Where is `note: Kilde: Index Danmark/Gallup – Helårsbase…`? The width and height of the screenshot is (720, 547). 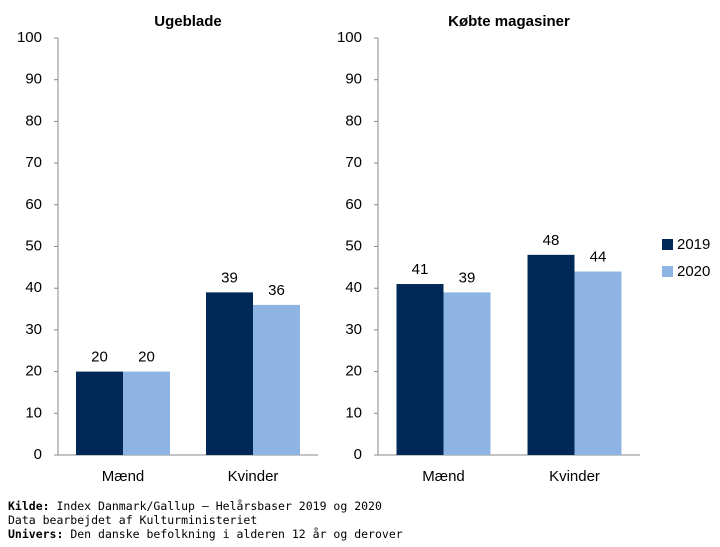 note: Kilde: Index Danmark/Gallup – Helårsbase… is located at coordinates (205, 506).